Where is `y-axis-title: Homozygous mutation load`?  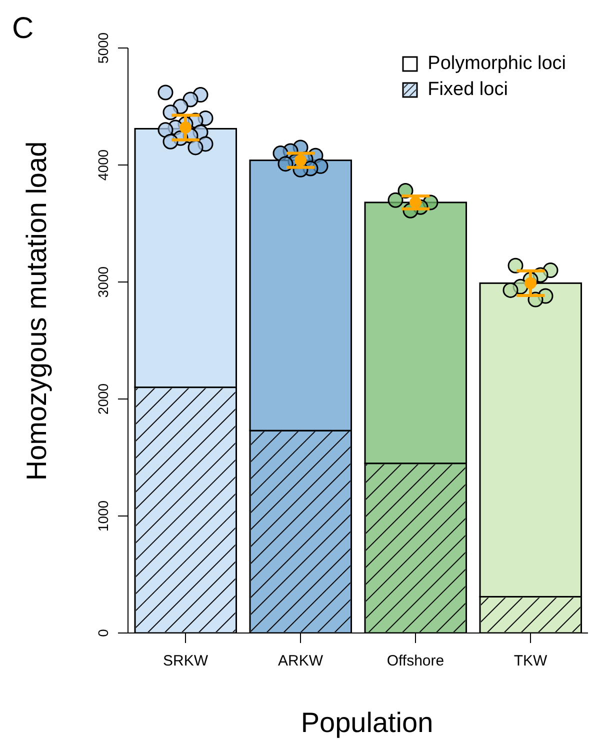
y-axis-title: Homozygous mutation load is located at coordinates (37, 310).